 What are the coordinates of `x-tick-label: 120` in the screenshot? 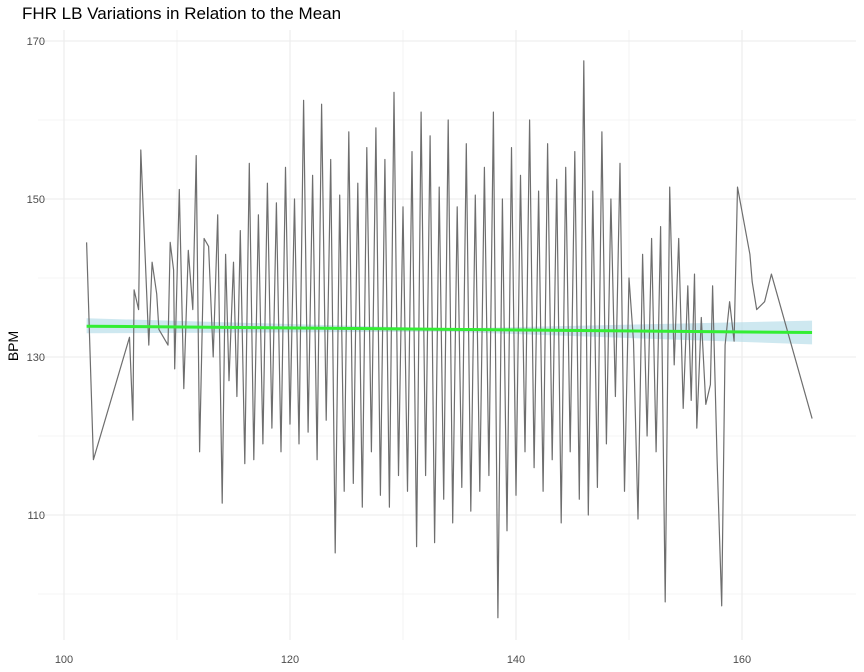 It's located at (290, 660).